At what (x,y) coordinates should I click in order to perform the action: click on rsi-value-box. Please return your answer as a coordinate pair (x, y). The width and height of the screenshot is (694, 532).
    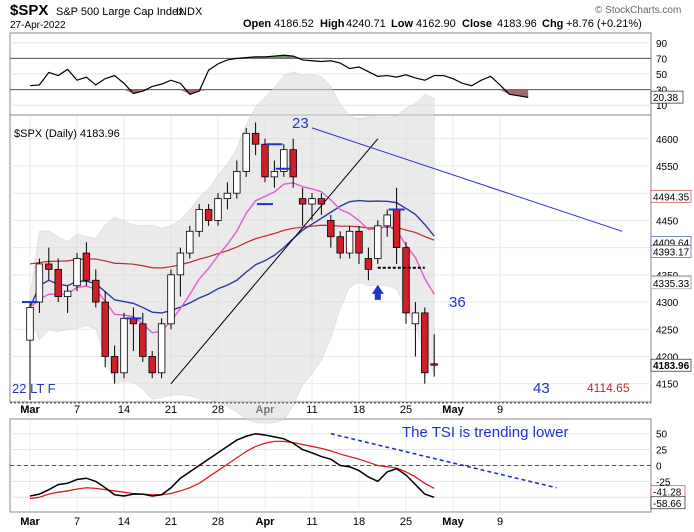
    Looking at the image, I should click on (667, 97).